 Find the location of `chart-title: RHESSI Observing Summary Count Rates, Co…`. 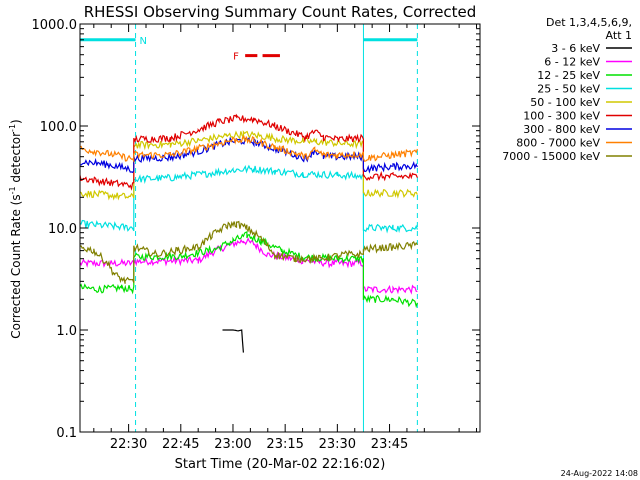

chart-title: RHESSI Observing Summary Count Rates, Co… is located at coordinates (280, 12).